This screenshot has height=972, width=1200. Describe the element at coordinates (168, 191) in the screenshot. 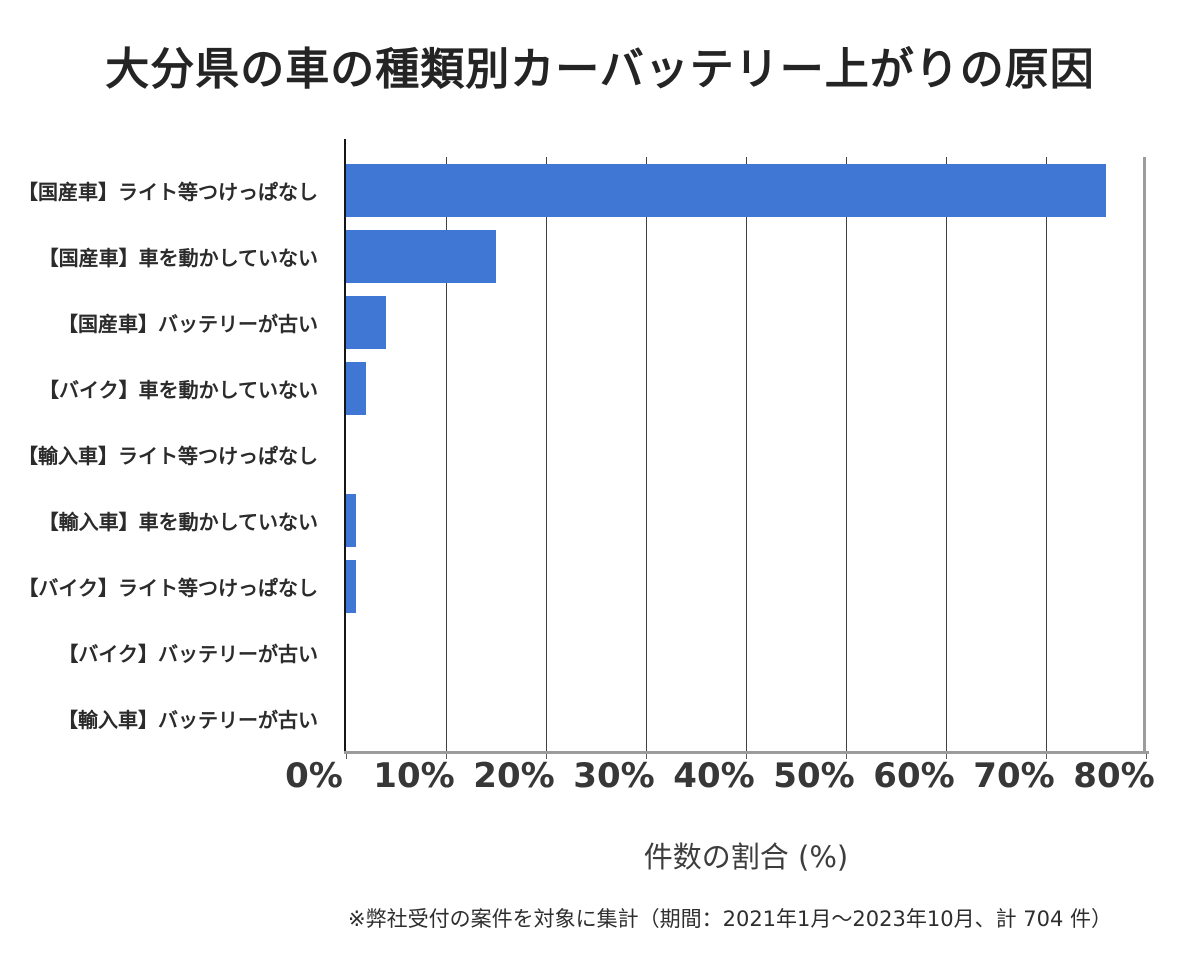

I see `category-label: 【国産車】ライト等つけっぱなし` at that location.